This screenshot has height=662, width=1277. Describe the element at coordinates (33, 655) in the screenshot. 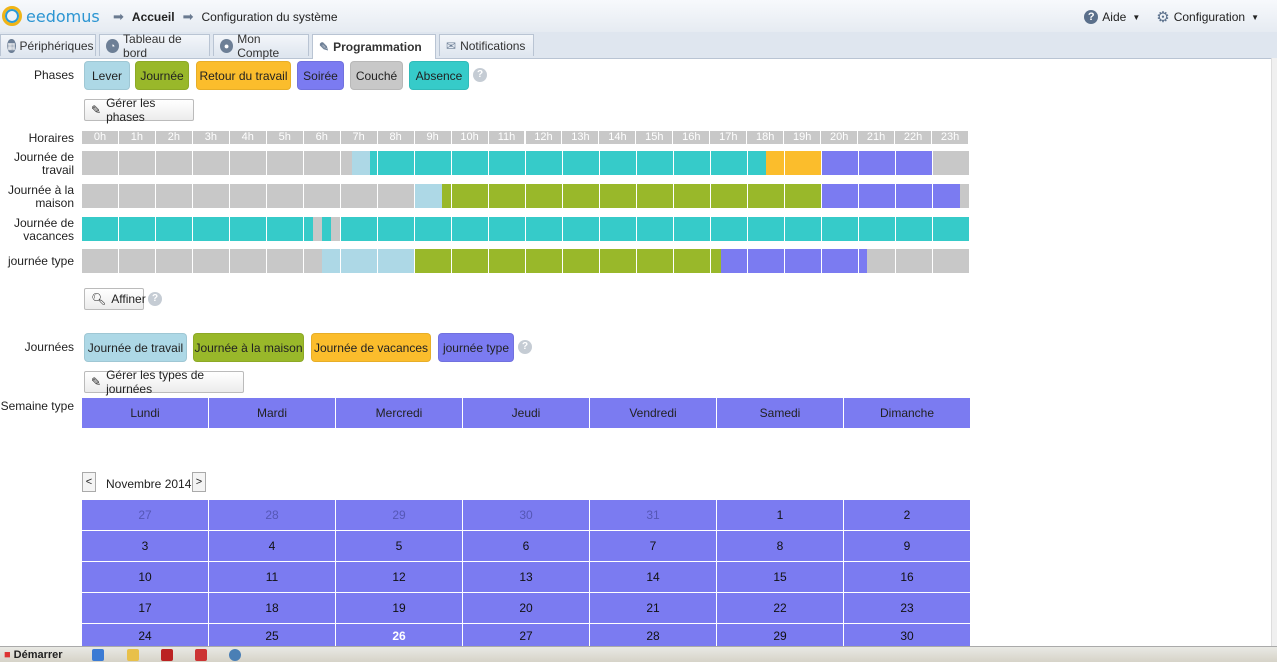

I see `start-button: ■ Démarrer` at that location.